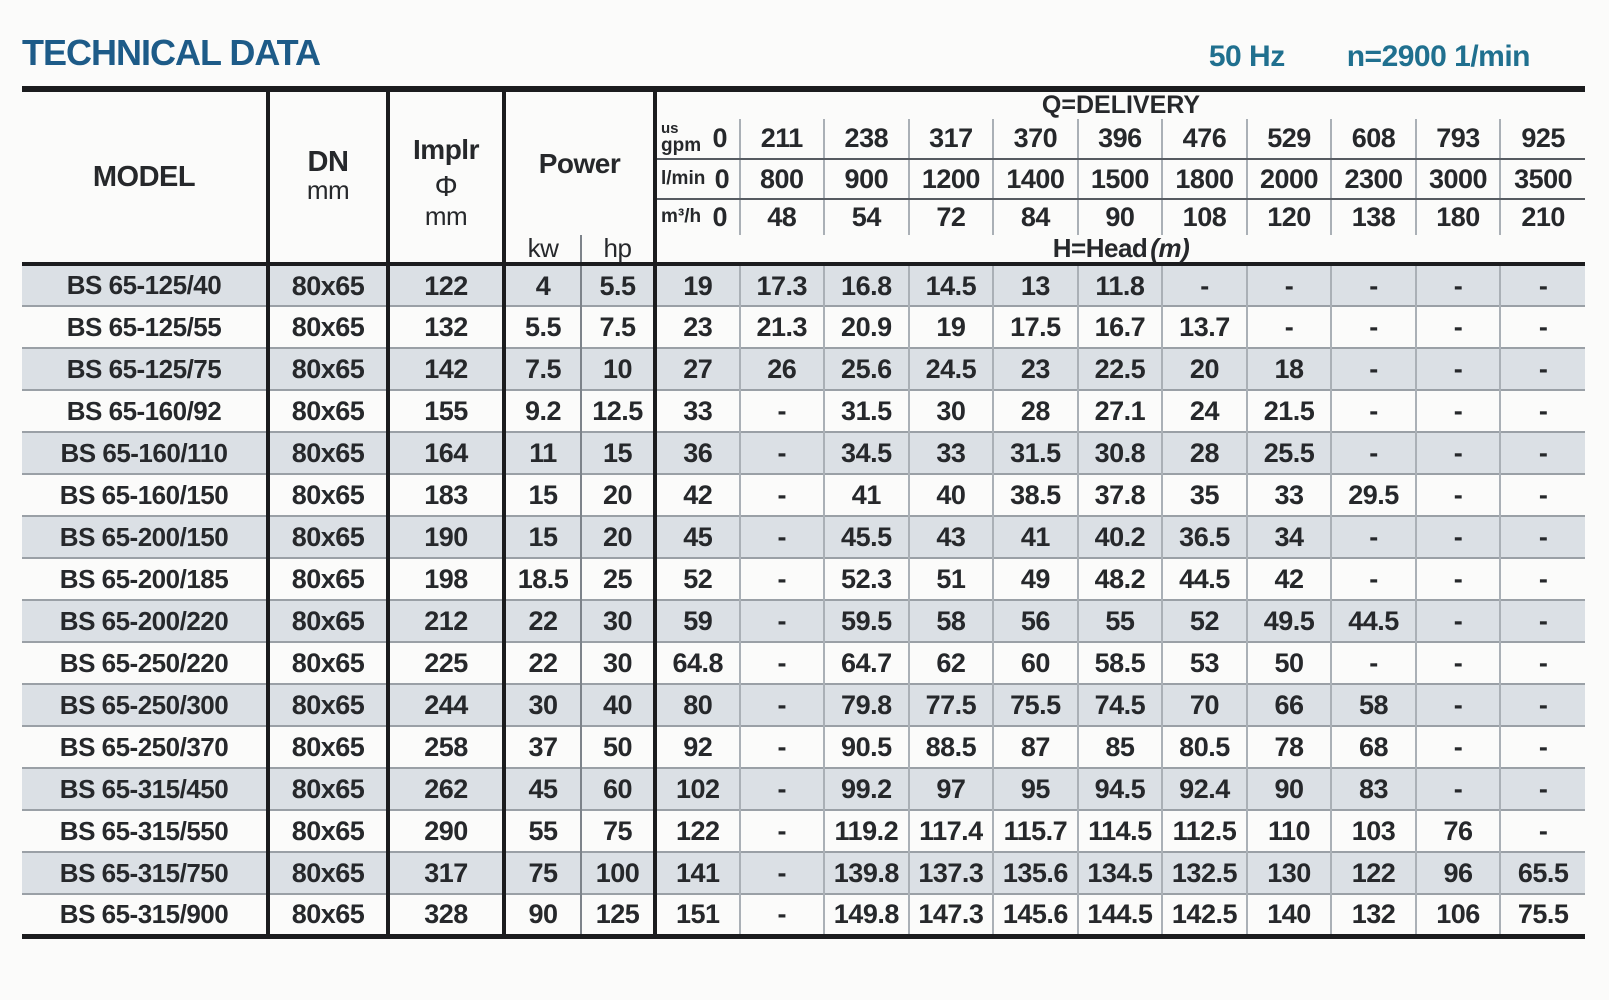 This screenshot has height=1000, width=1609. I want to click on head-unit: (m), so click(1170, 248).